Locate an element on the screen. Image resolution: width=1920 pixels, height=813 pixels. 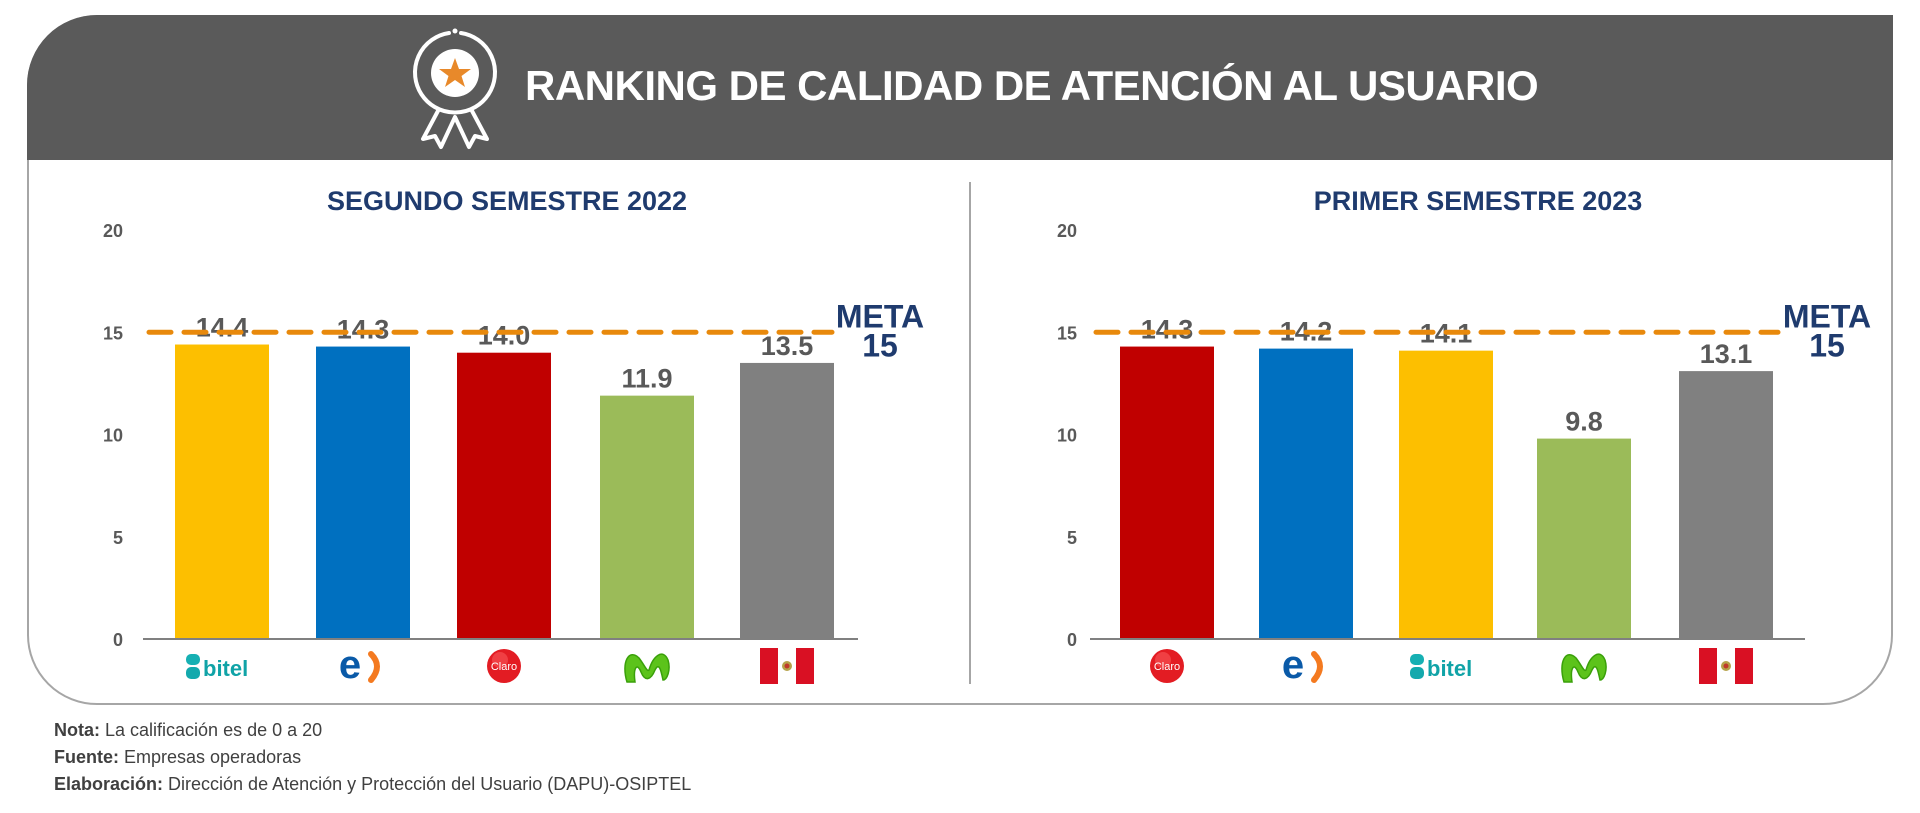
bar-value-label: 11.9 is located at coordinates (646, 379).